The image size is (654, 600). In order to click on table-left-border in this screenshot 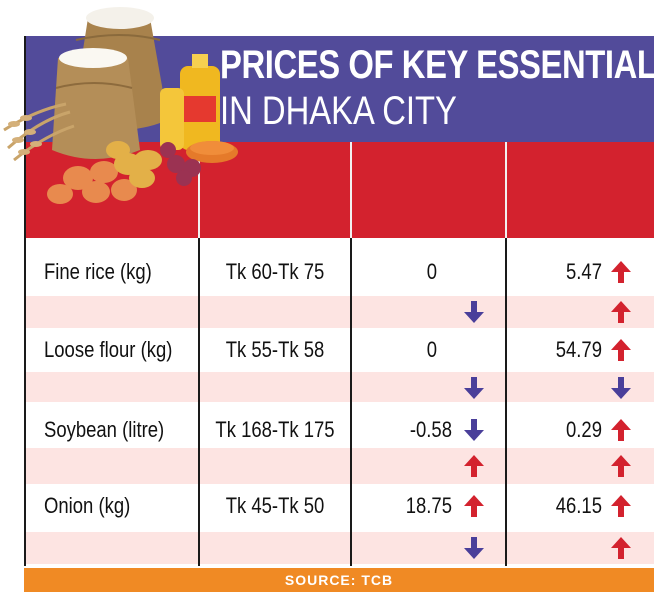, I will do `click(25, 301)`.